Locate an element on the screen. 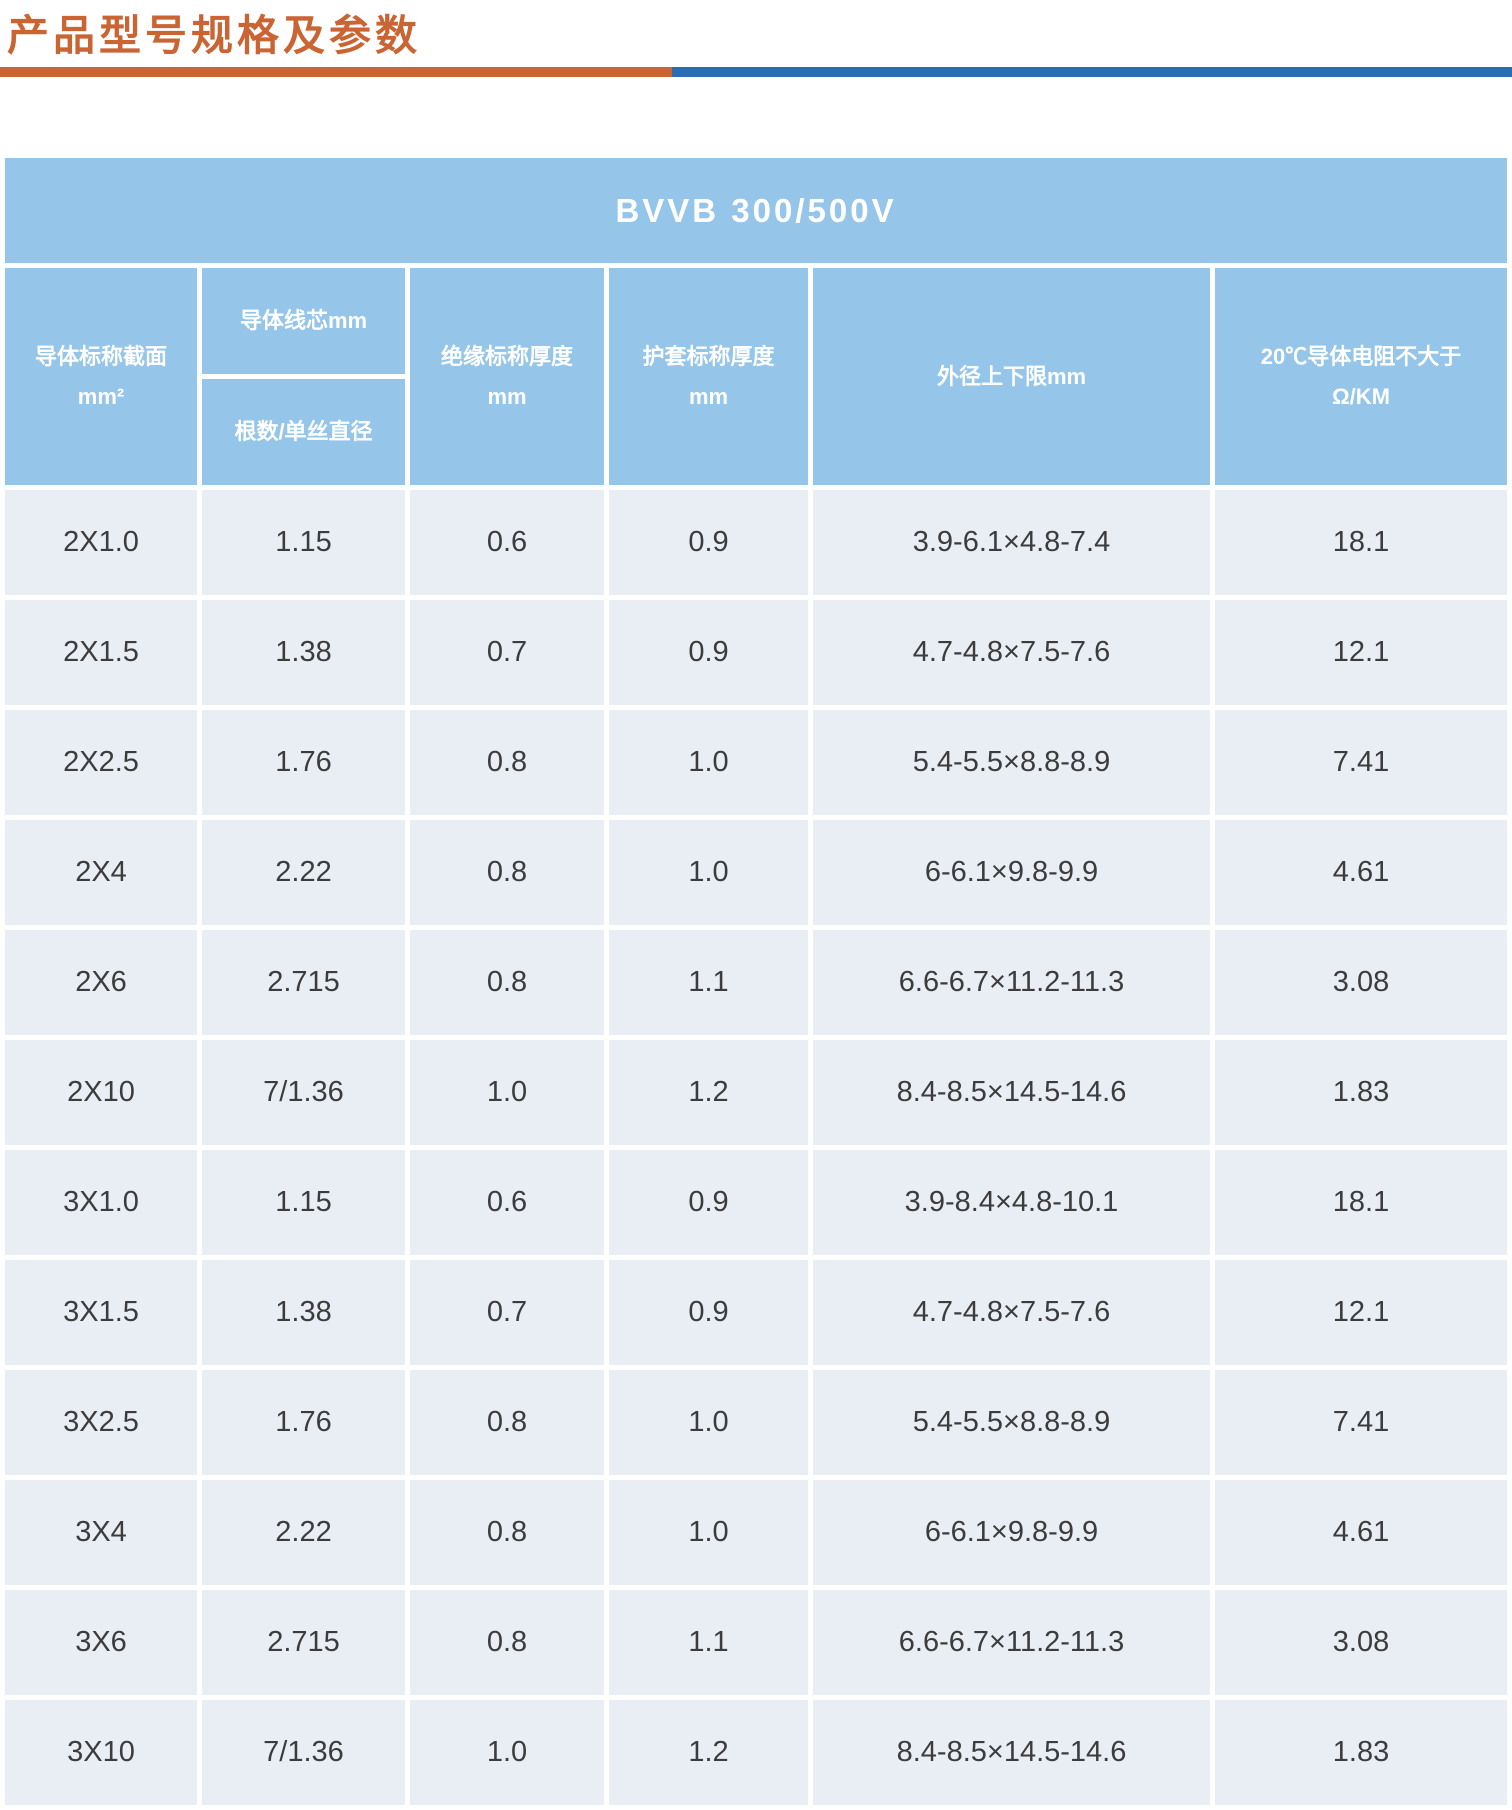  page-title: 产品型号规格及参数 is located at coordinates (214, 35).